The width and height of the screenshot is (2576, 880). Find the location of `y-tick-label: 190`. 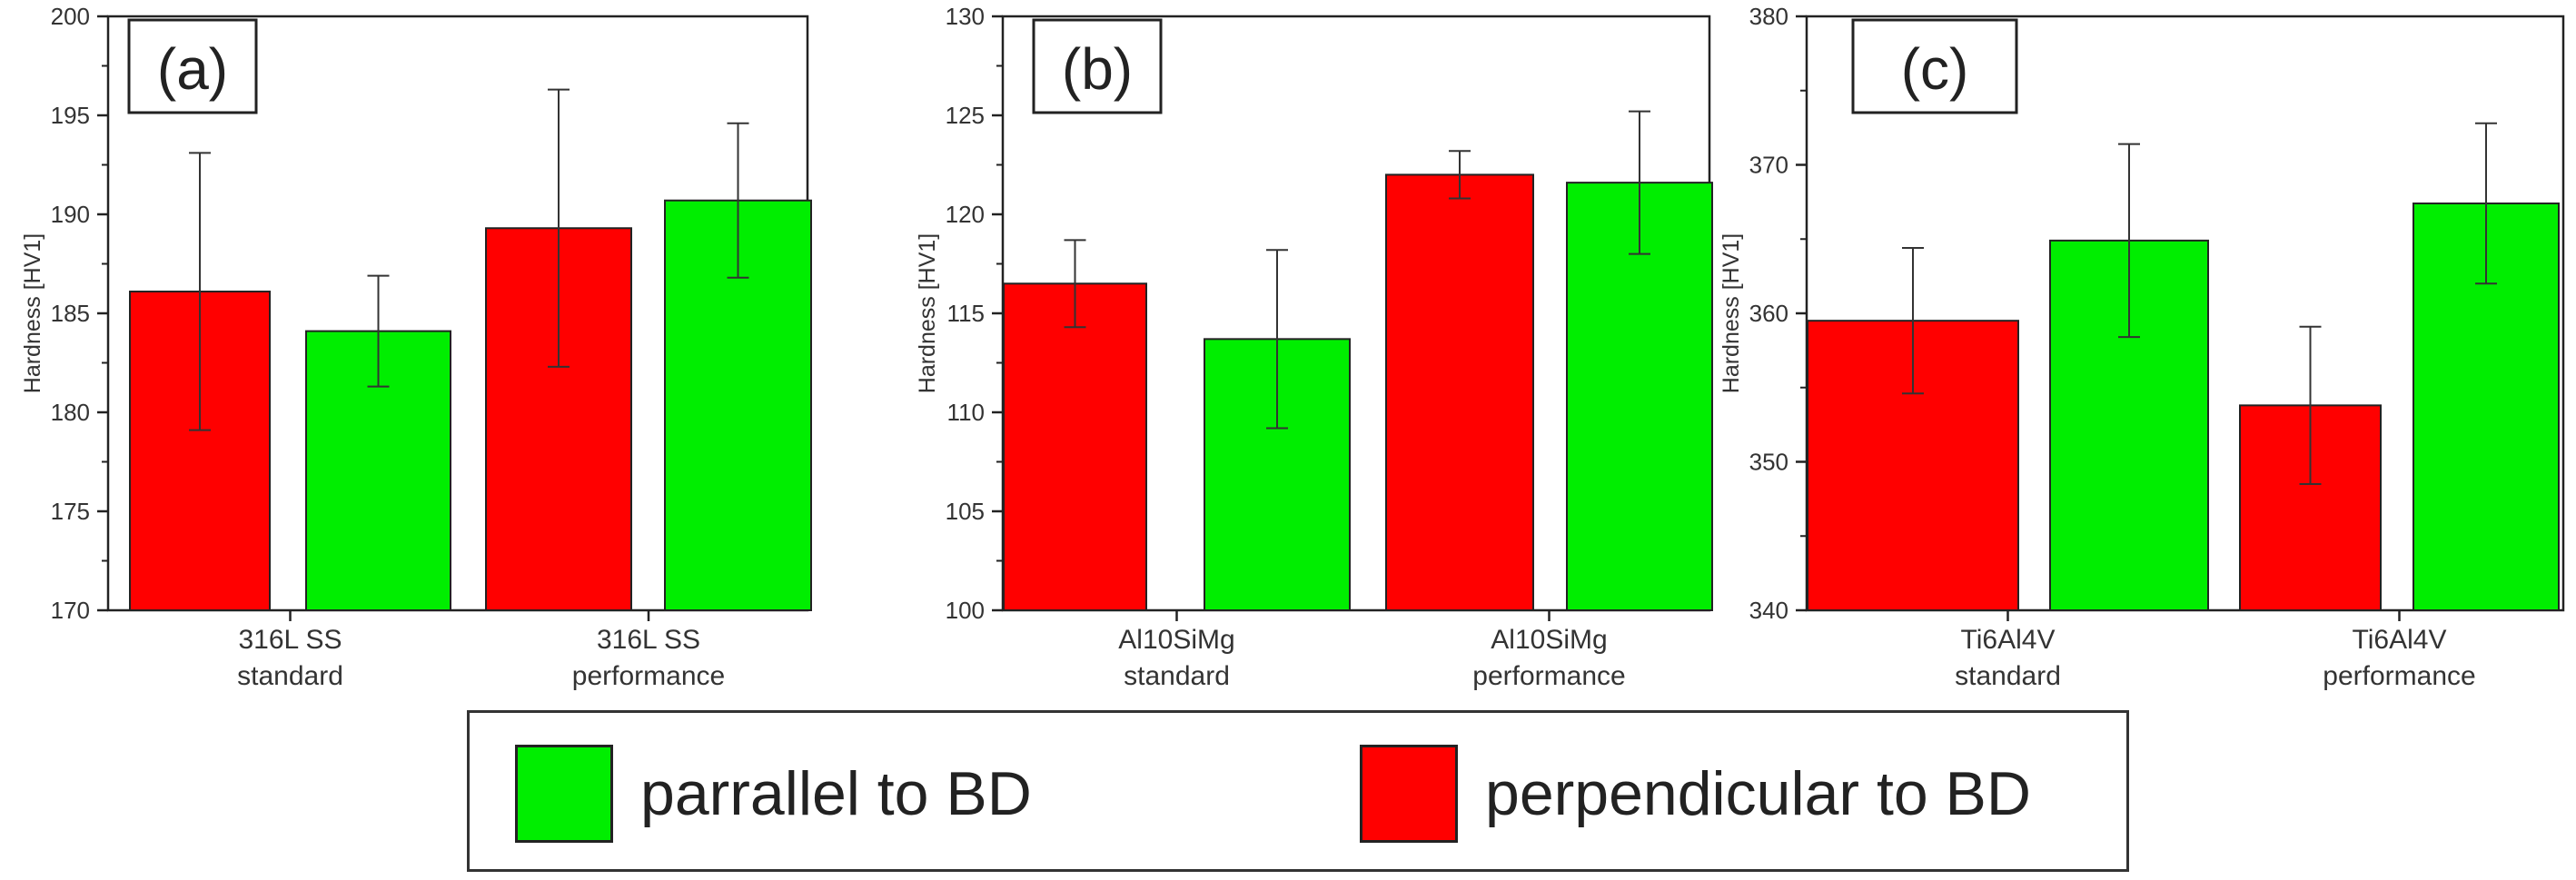

y-tick-label: 190 is located at coordinates (70, 214).